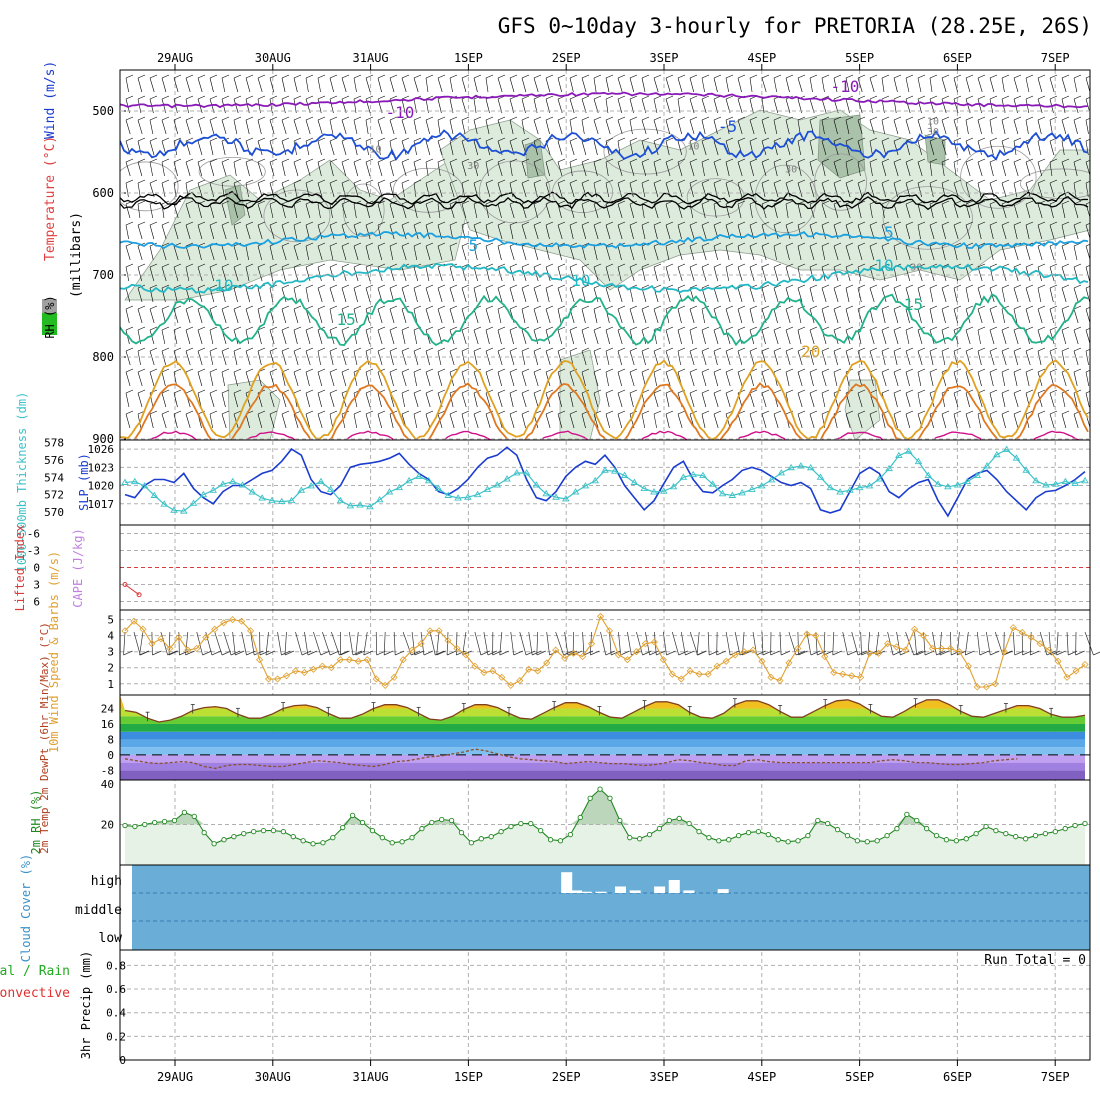 This screenshot has height=1100, width=1100. I want to click on contour-label: -5, so click(727, 126).